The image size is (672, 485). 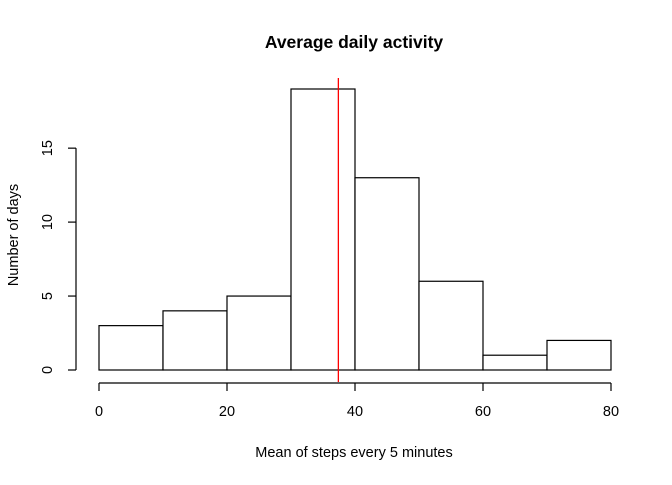 What do you see at coordinates (354, 42) in the screenshot?
I see `chart-title: Average daily activity` at bounding box center [354, 42].